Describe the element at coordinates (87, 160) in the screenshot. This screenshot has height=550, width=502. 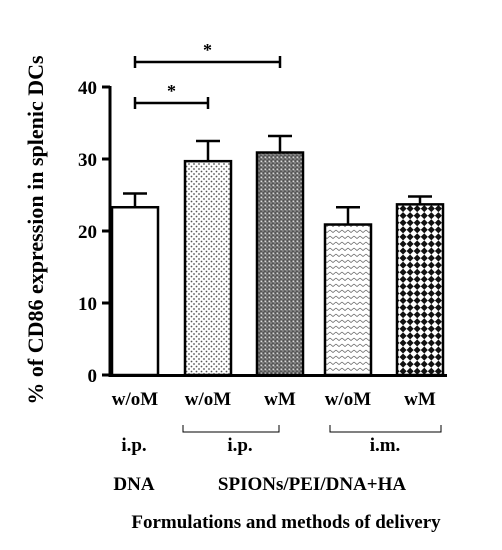
I see `y-tick-label: 30` at that location.